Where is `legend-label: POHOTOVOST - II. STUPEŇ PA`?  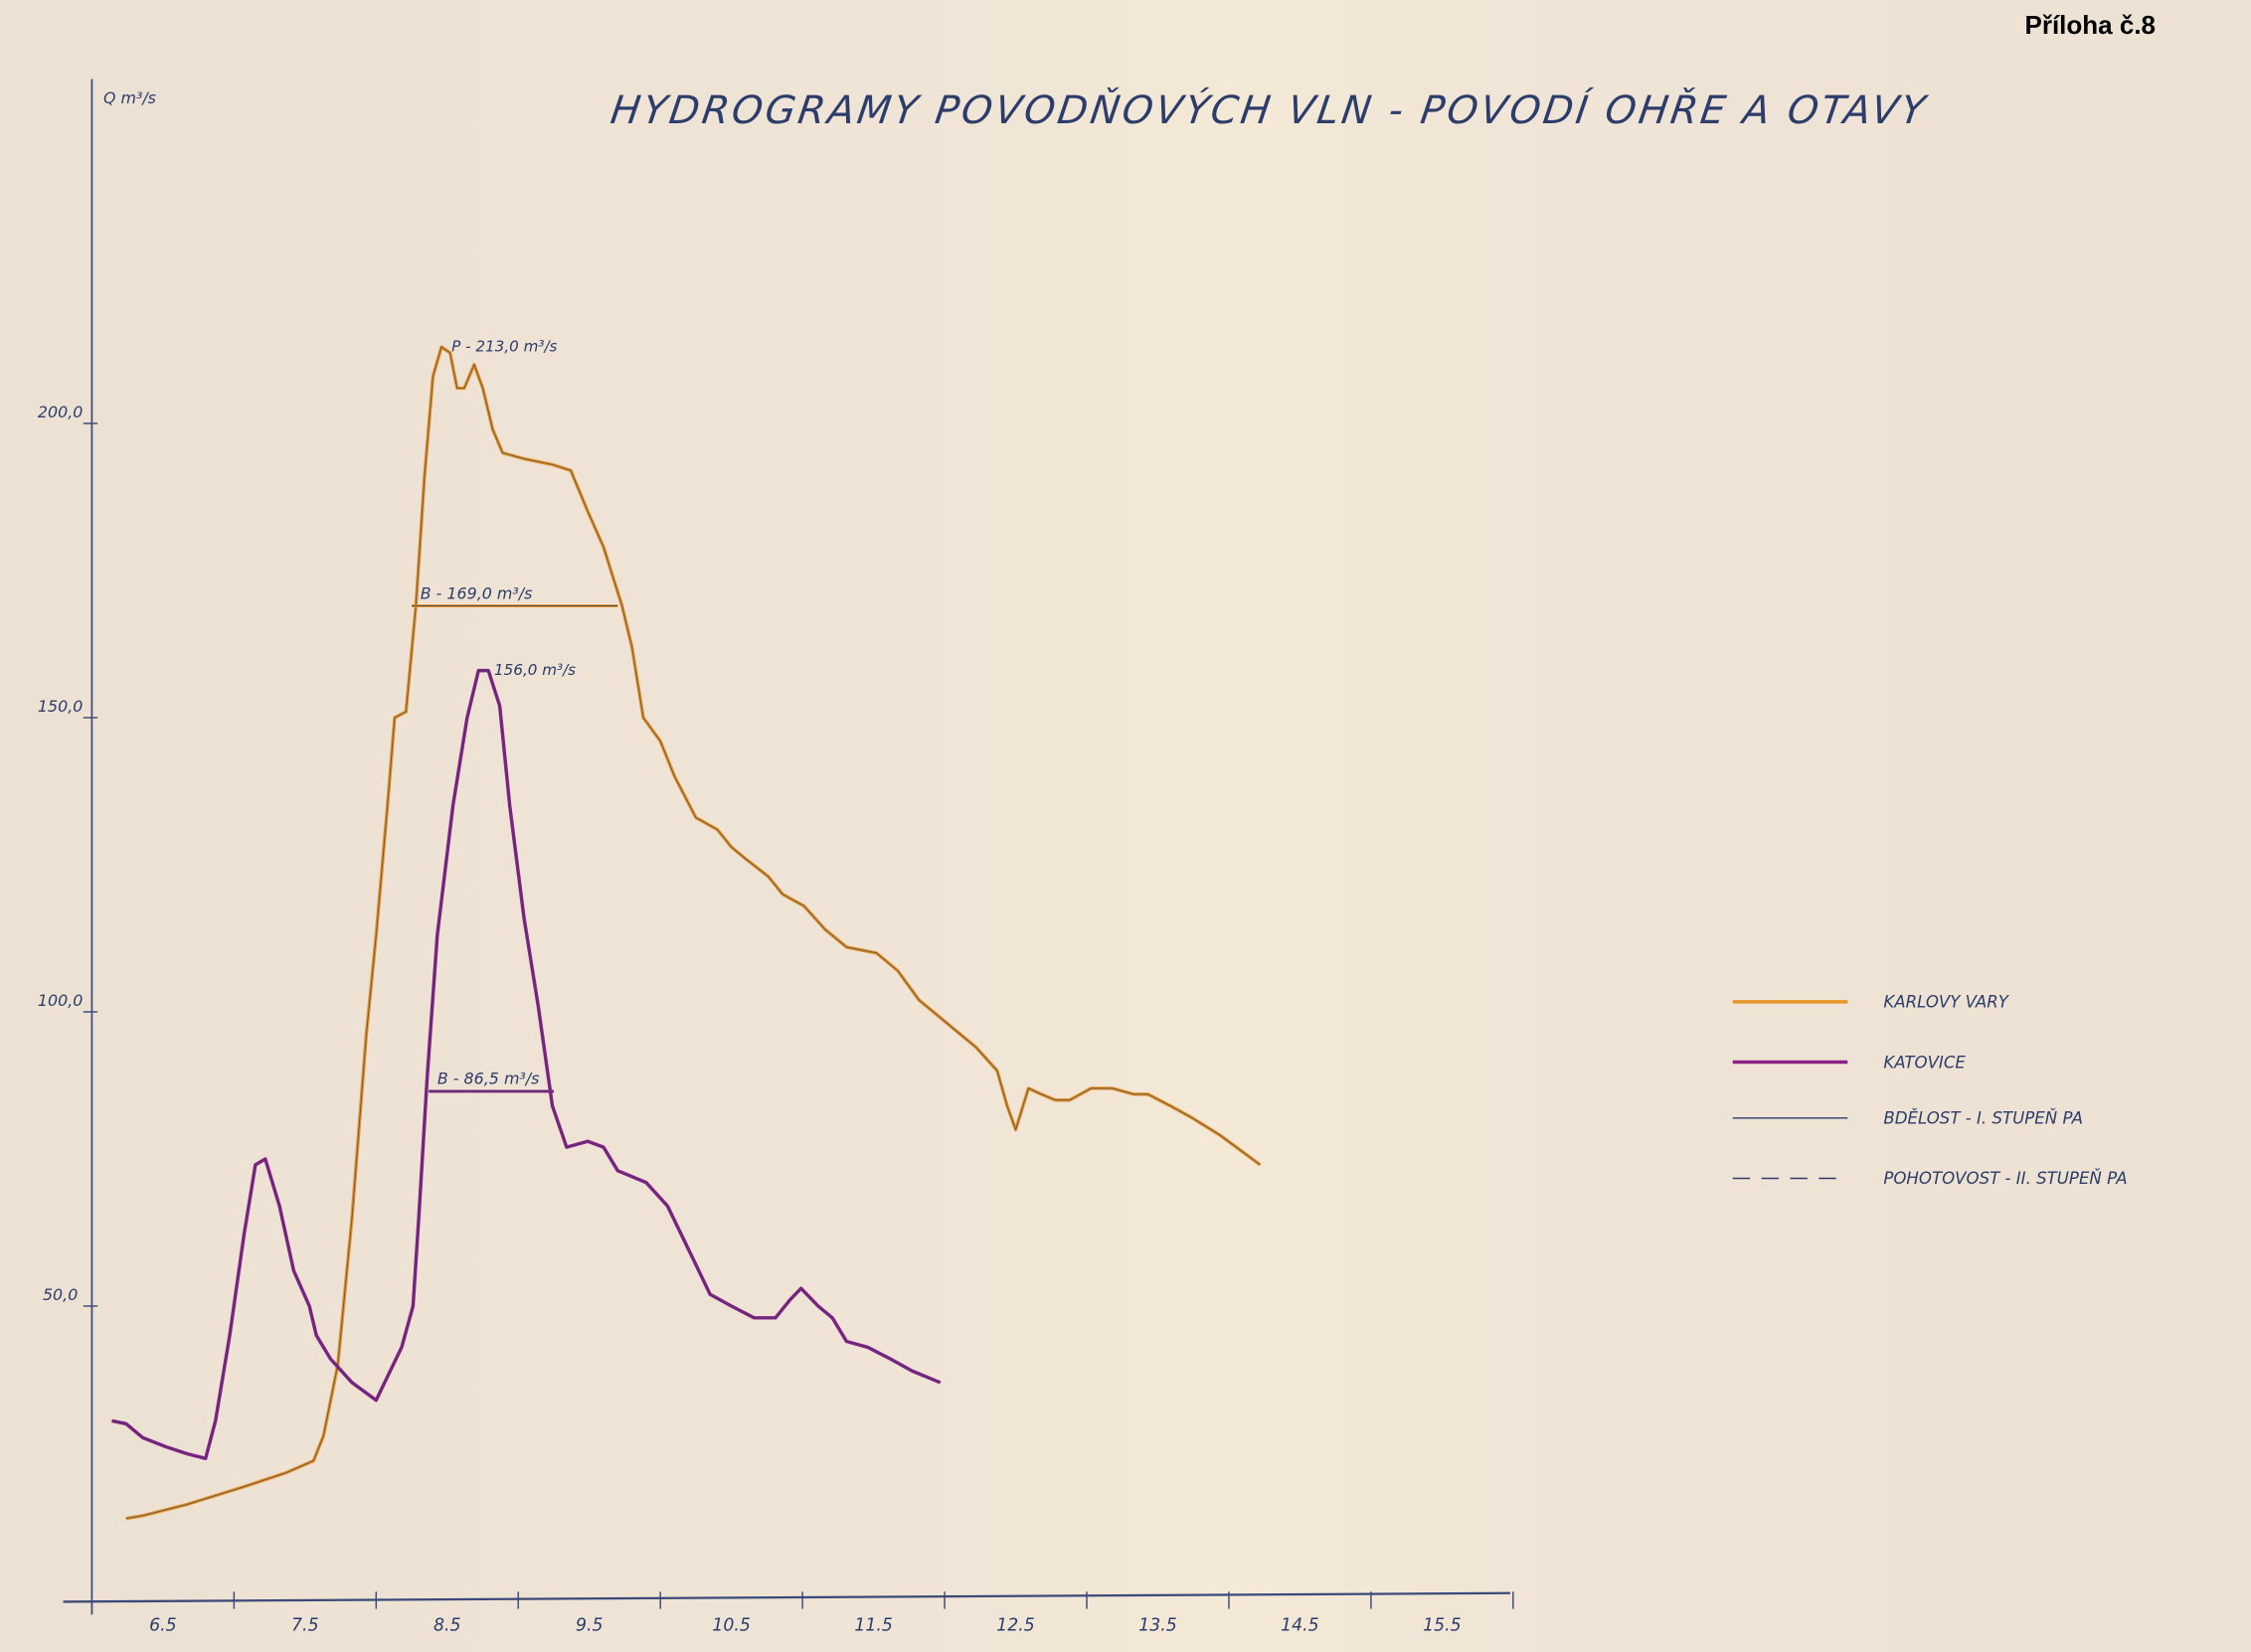
legend-label: POHOTOVOST - II. STUPEŇ PA is located at coordinates (2005, 1178).